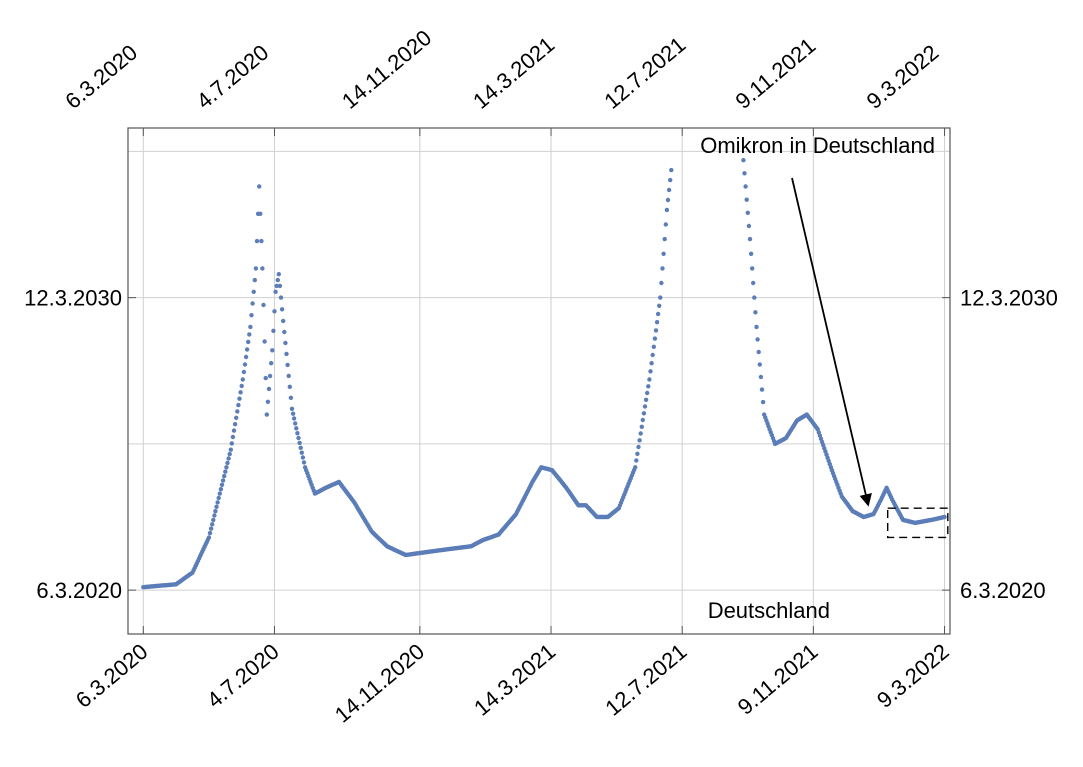  What do you see at coordinates (778, 679) in the screenshot?
I see `x-tick-label-bottom: 9.11.2021` at bounding box center [778, 679].